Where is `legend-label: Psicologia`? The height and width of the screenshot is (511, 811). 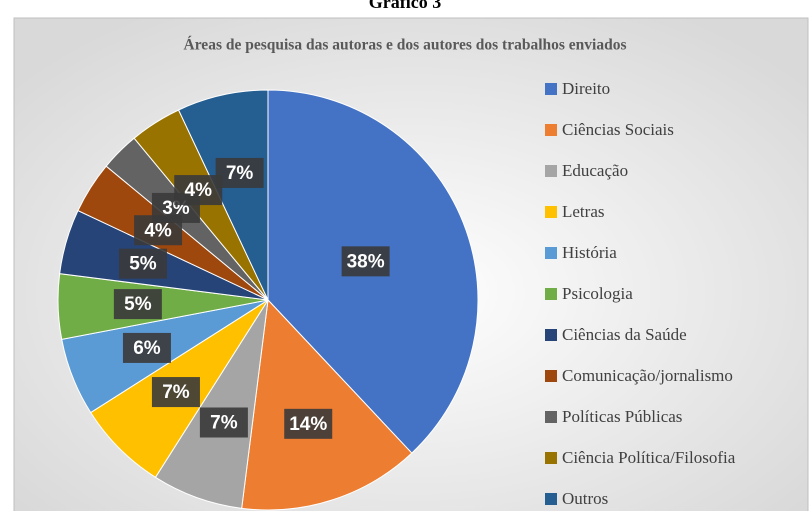 legend-label: Psicologia is located at coordinates (597, 293).